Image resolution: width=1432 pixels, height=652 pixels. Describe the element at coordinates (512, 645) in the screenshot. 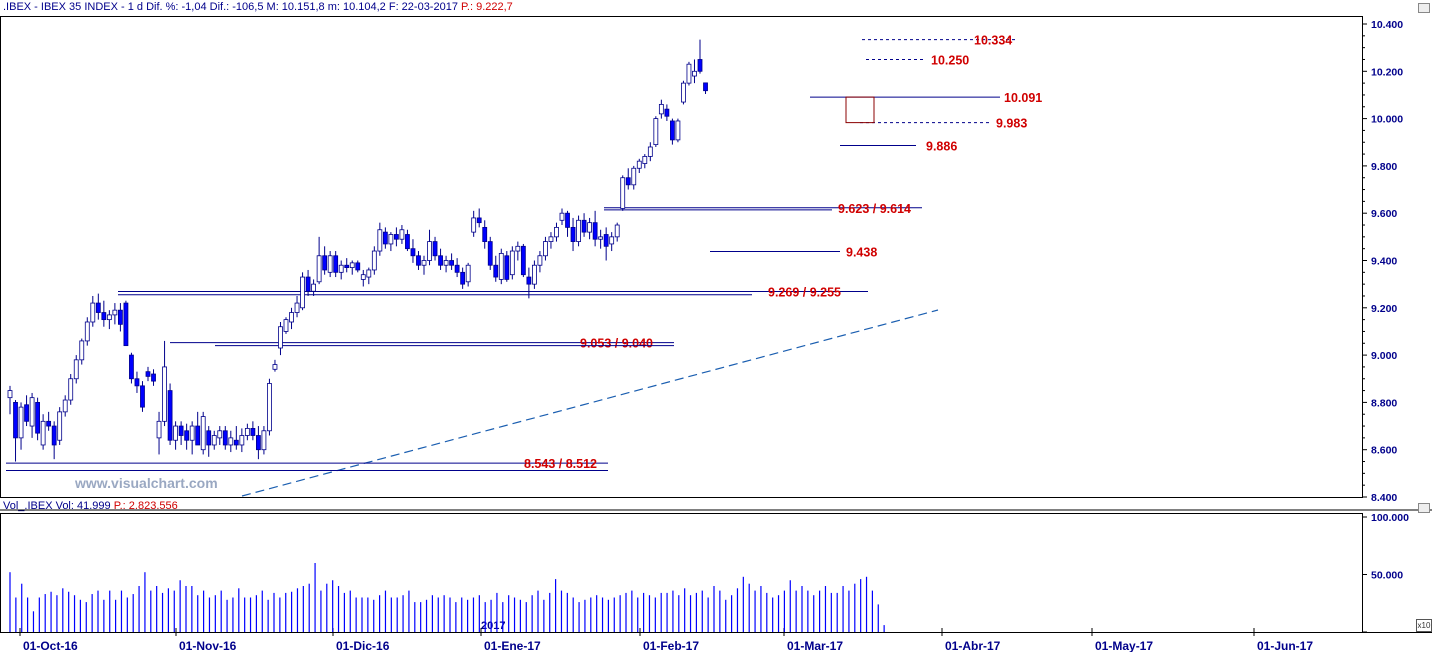

I see `x-tick-label: 01-Ene-17` at that location.